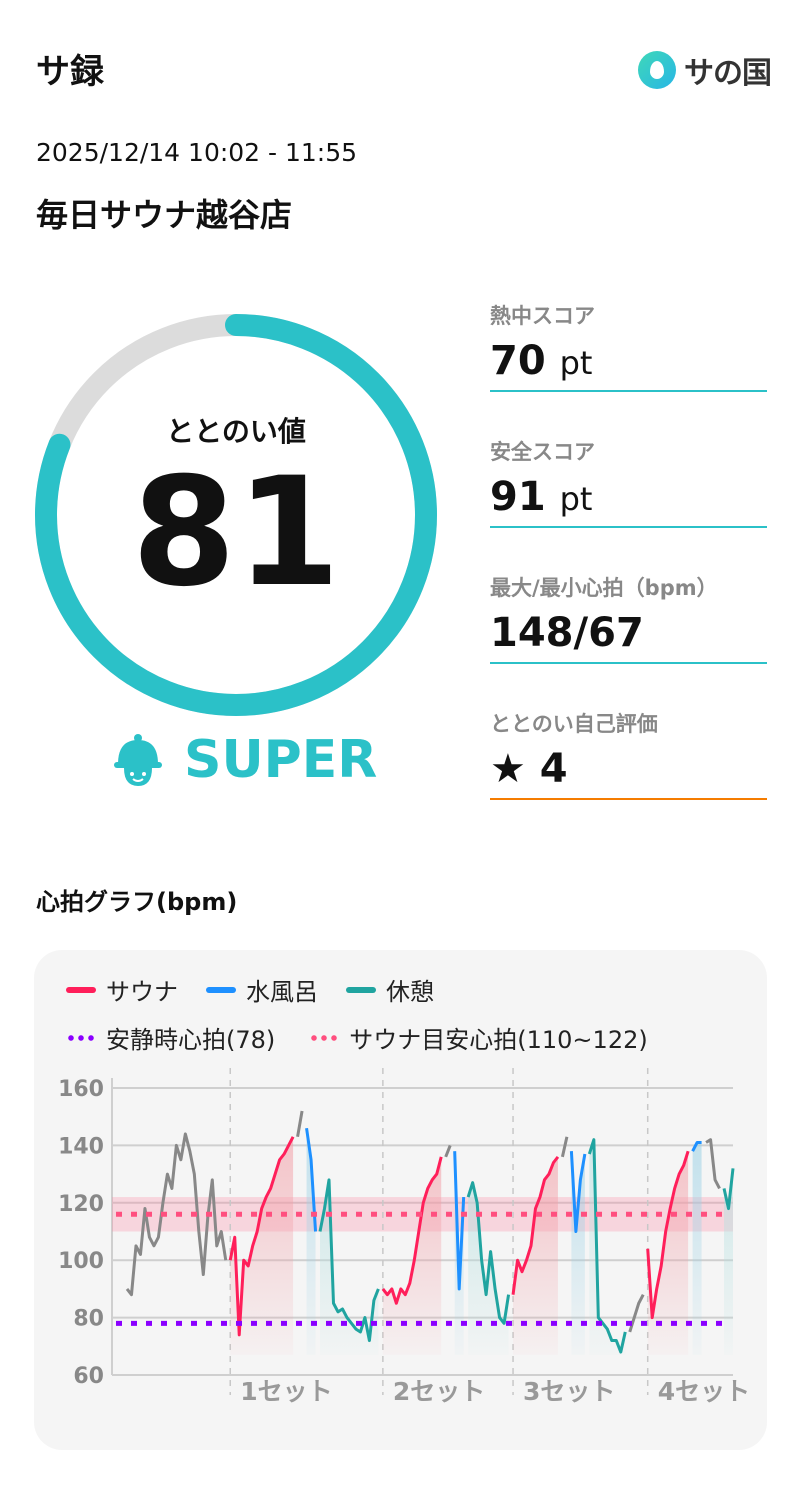  What do you see at coordinates (604, 588) in the screenshot?
I see `stat-label: 最大/最小心拍（bpm）` at bounding box center [604, 588].